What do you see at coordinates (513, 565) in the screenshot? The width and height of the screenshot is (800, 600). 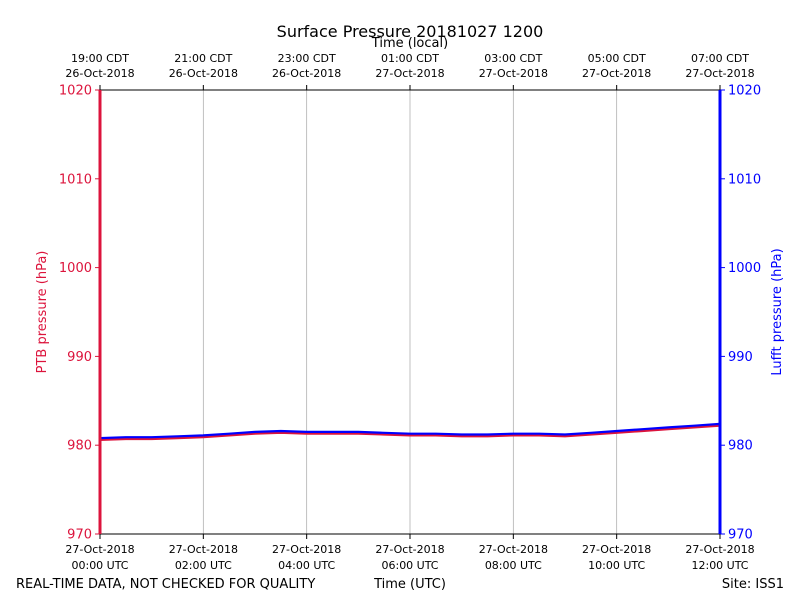 I see `bottom-x-tick-label: 08:00 UTC` at bounding box center [513, 565].